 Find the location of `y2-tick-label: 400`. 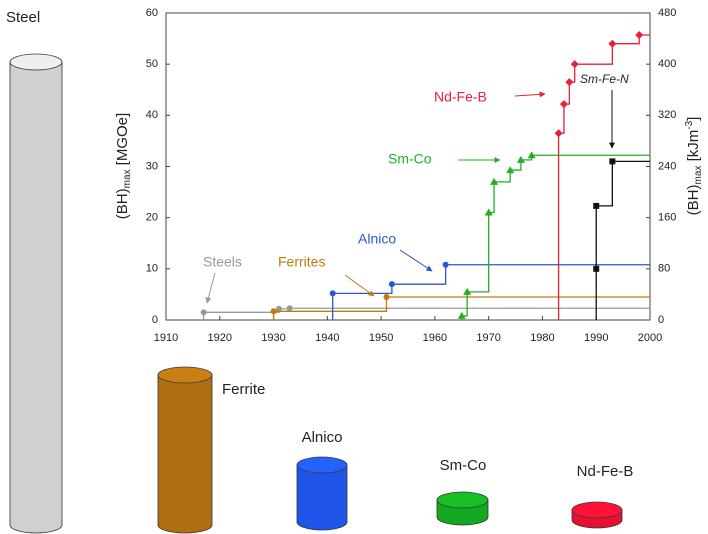

y2-tick-label: 400 is located at coordinates (667, 64).